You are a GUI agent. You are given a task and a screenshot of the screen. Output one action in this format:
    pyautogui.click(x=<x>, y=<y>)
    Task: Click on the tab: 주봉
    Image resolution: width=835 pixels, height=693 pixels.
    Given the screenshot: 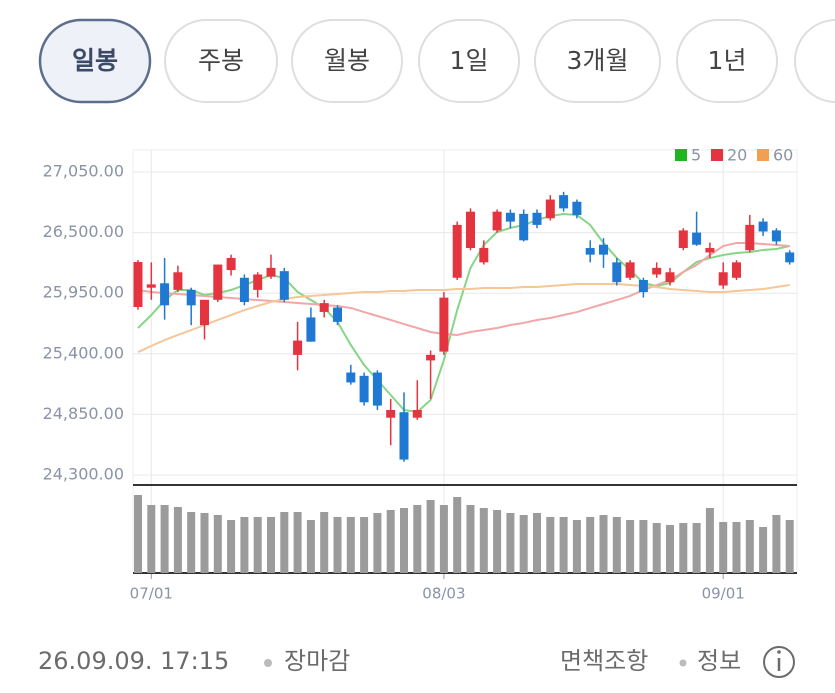 What is the action you would take?
    pyautogui.click(x=221, y=61)
    